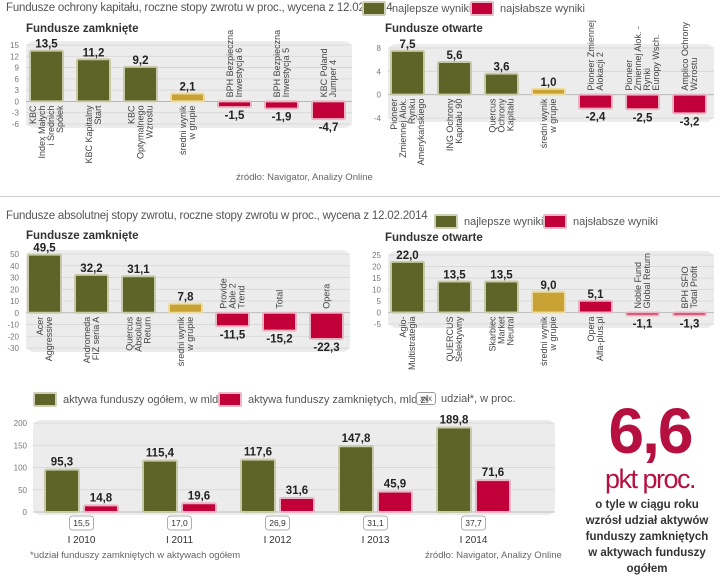 The height and width of the screenshot is (577, 720). What do you see at coordinates (46, 45) in the screenshot?
I see `data-label: 13,5` at bounding box center [46, 45].